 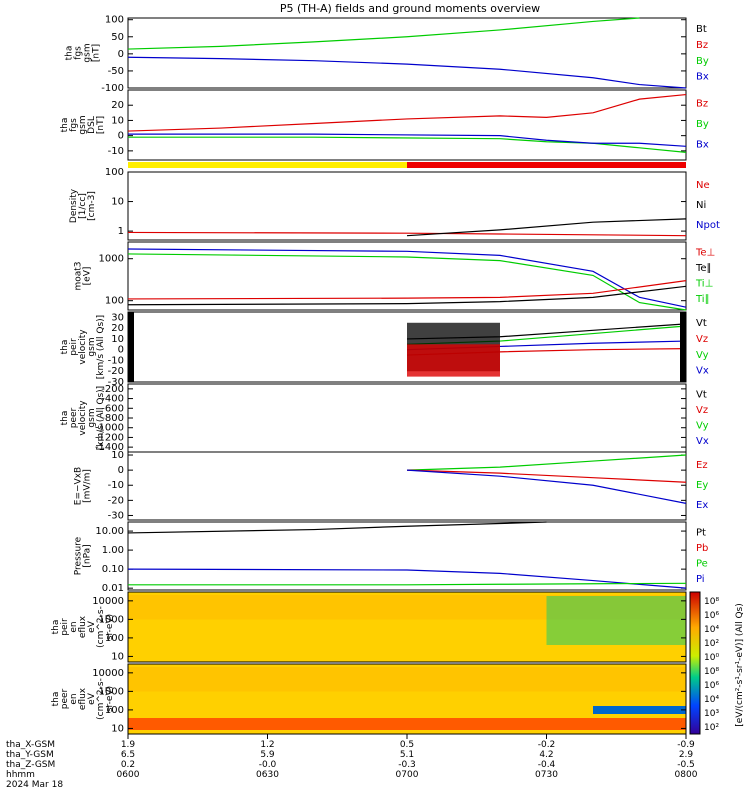 I want to click on y-tick-label: -800, so click(x=112, y=418).